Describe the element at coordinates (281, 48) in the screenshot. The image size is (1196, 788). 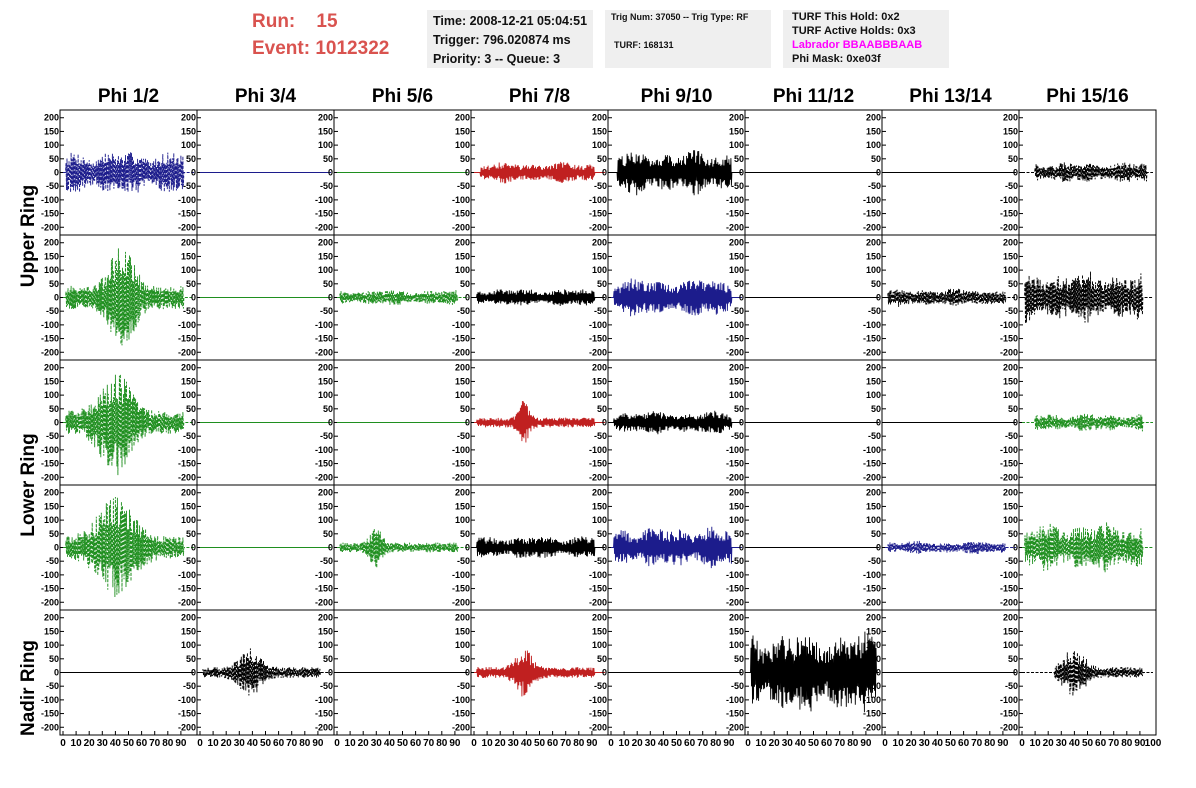
I see `event-label: Event:` at that location.